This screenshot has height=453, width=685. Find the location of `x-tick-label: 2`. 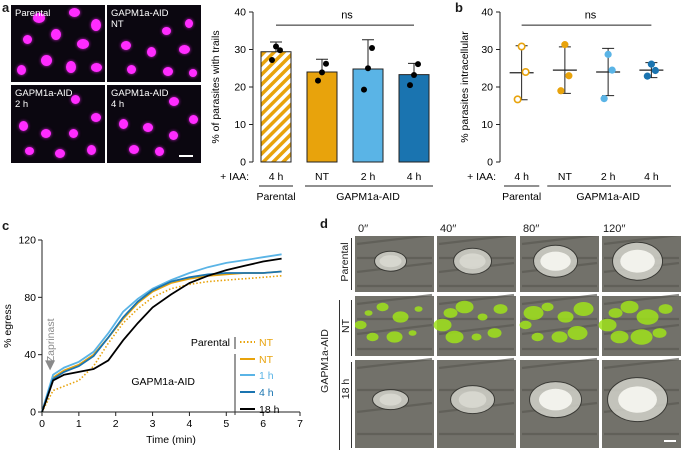

x-tick-label: 2 is located at coordinates (116, 424).